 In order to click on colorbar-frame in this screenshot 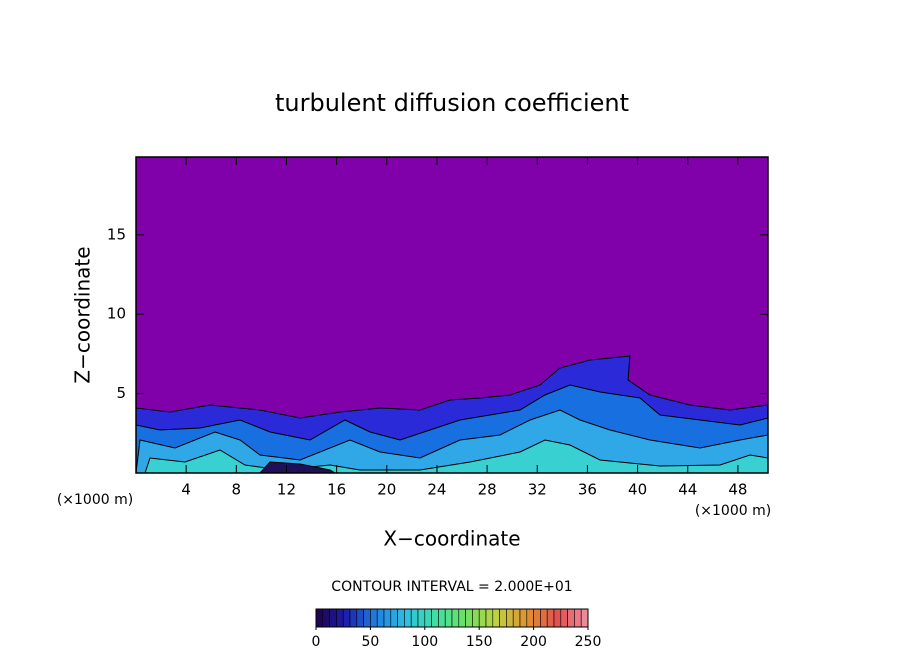, I will do `click(452, 618)`.